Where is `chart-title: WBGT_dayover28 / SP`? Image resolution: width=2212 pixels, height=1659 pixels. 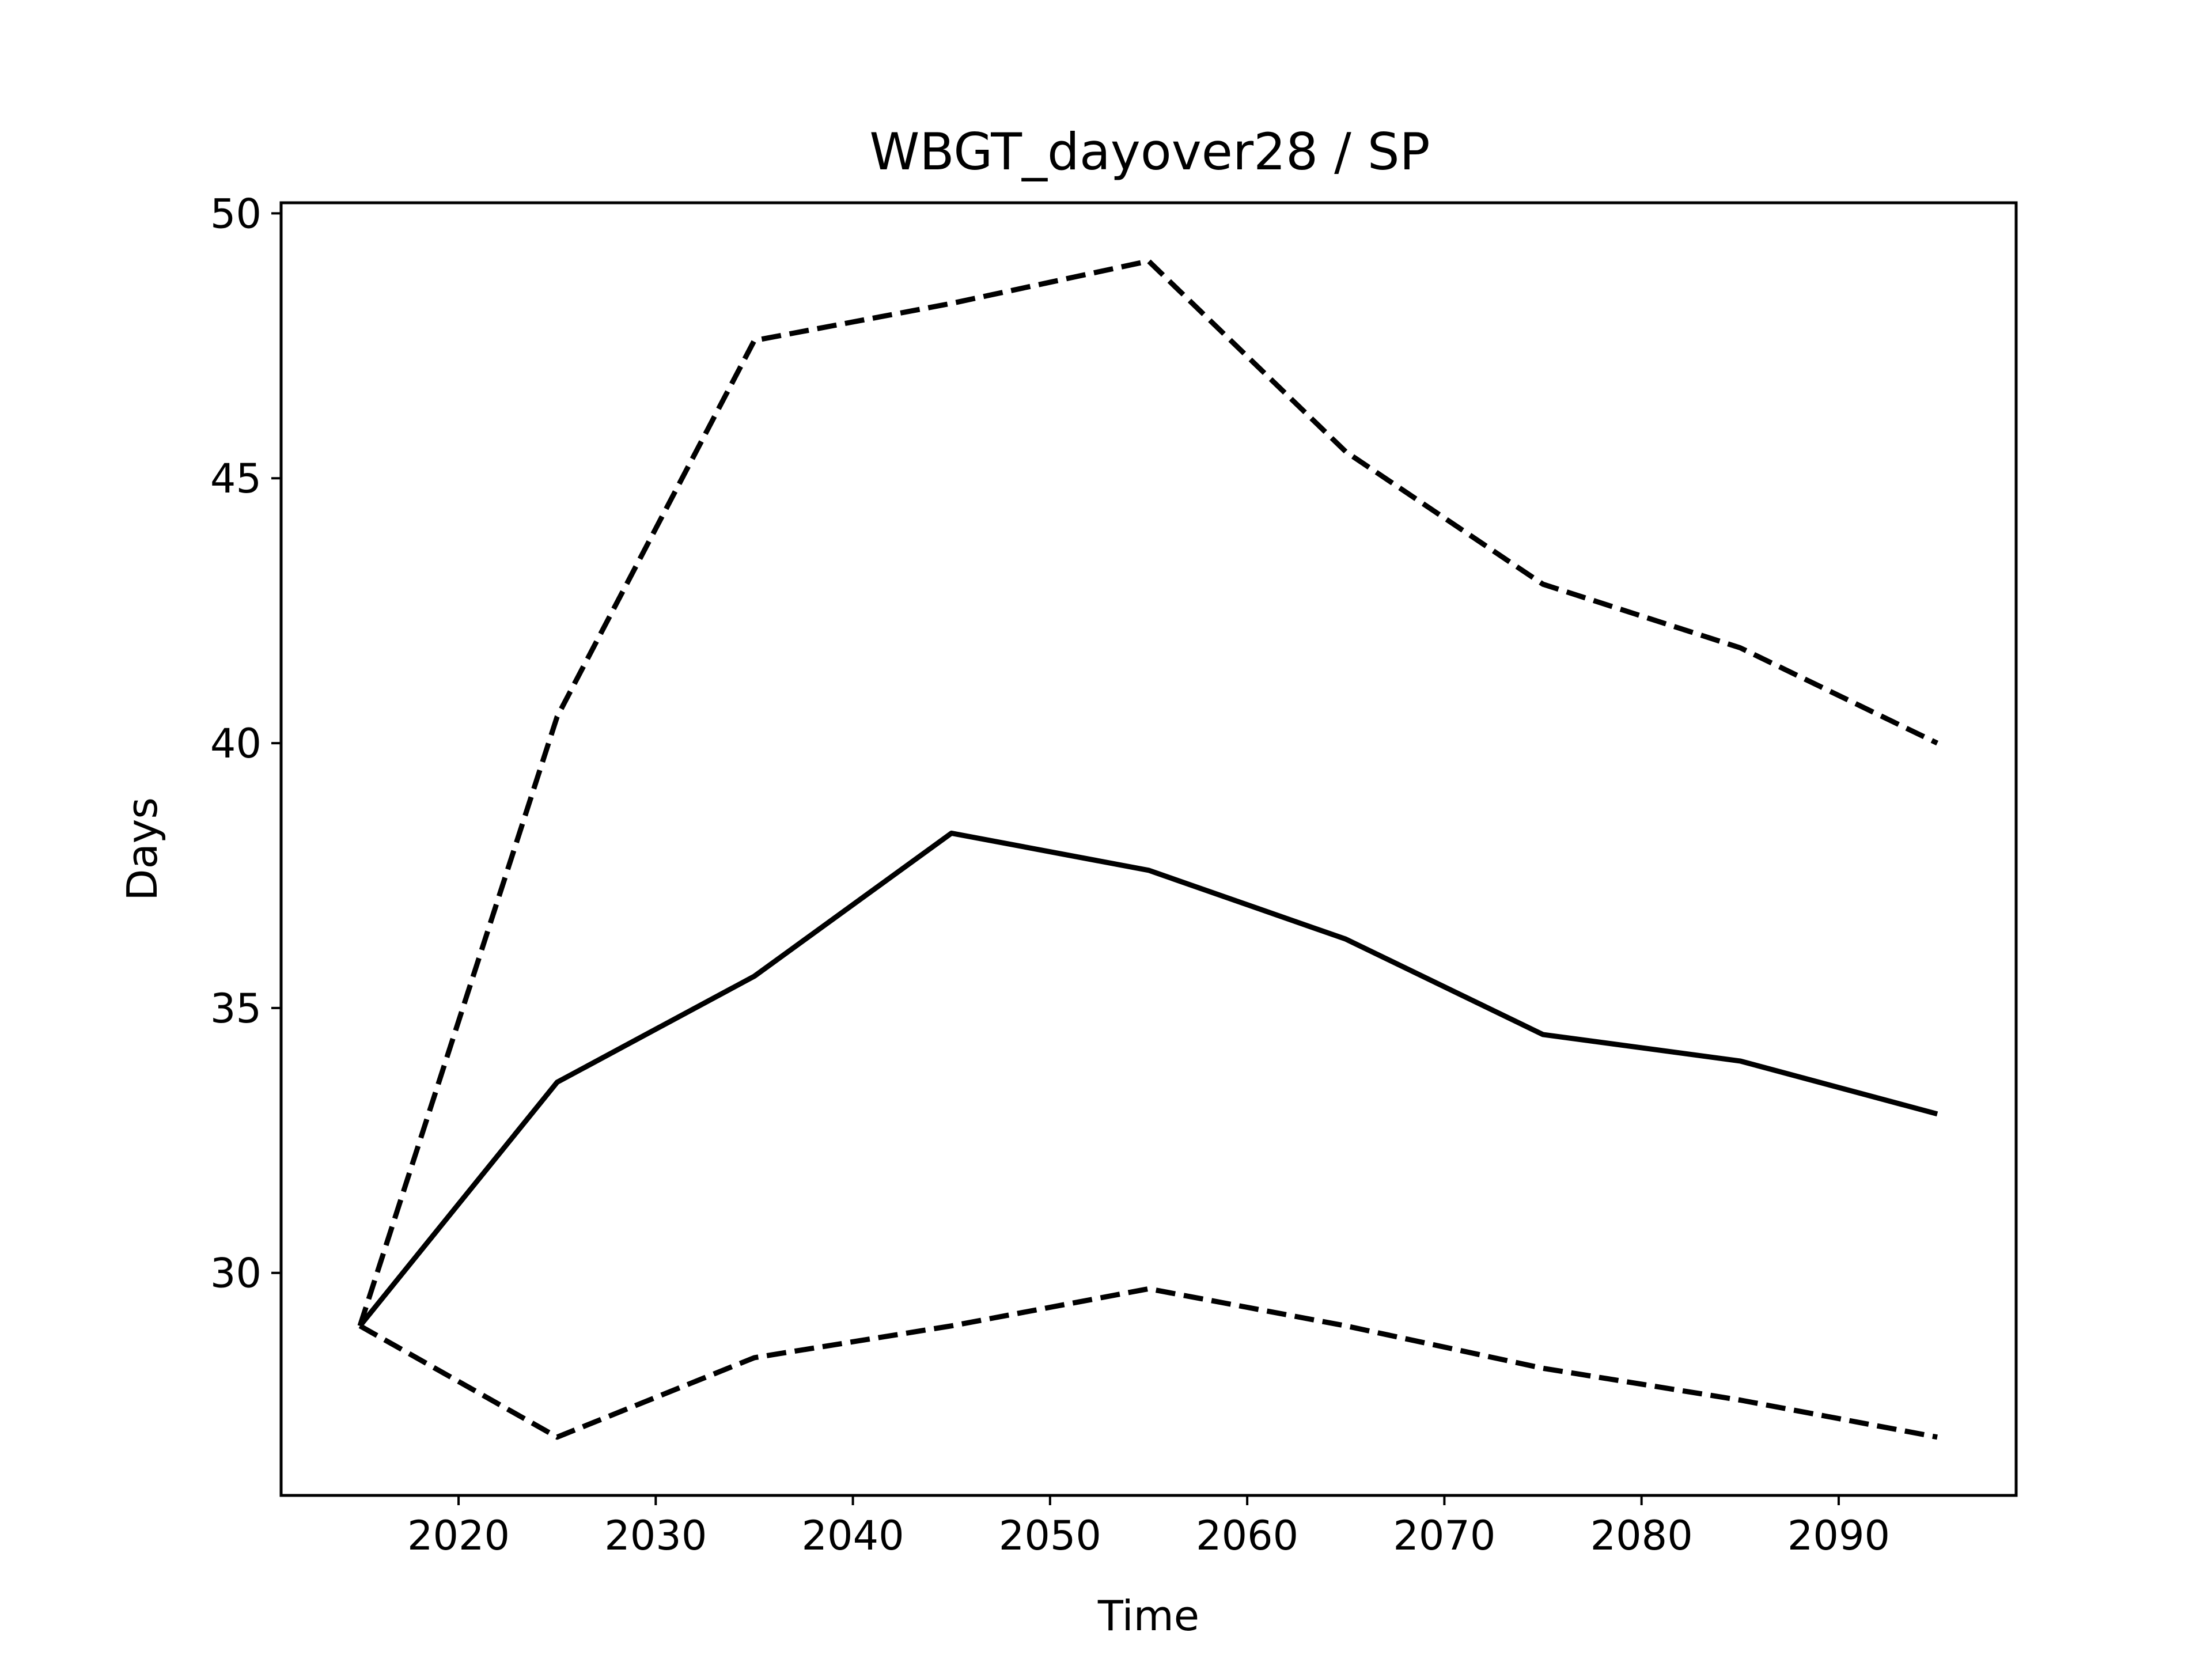
chart-title: WBGT_dayover28 / SP is located at coordinates (1149, 151).